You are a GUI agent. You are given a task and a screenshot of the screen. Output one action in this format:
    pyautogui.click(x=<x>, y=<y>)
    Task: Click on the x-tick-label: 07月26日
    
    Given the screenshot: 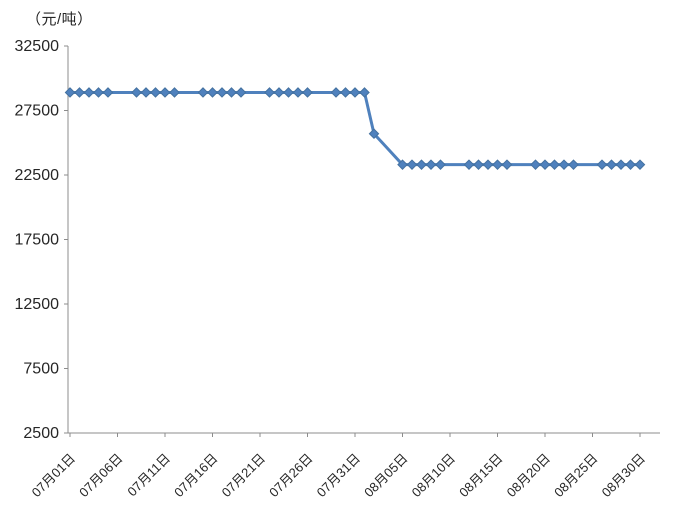 What is the action you would take?
    pyautogui.click(x=290, y=475)
    